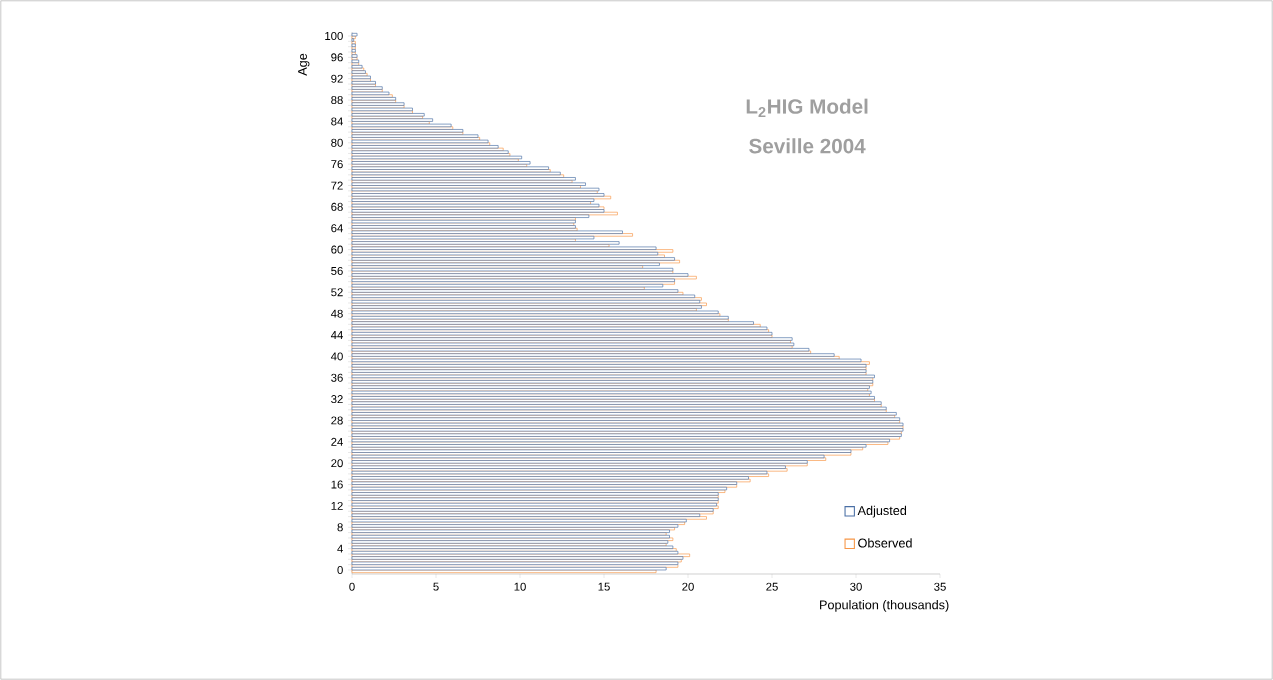 The width and height of the screenshot is (1273, 680). Describe the element at coordinates (336, 356) in the screenshot. I see `y-tick-label: 40` at that location.